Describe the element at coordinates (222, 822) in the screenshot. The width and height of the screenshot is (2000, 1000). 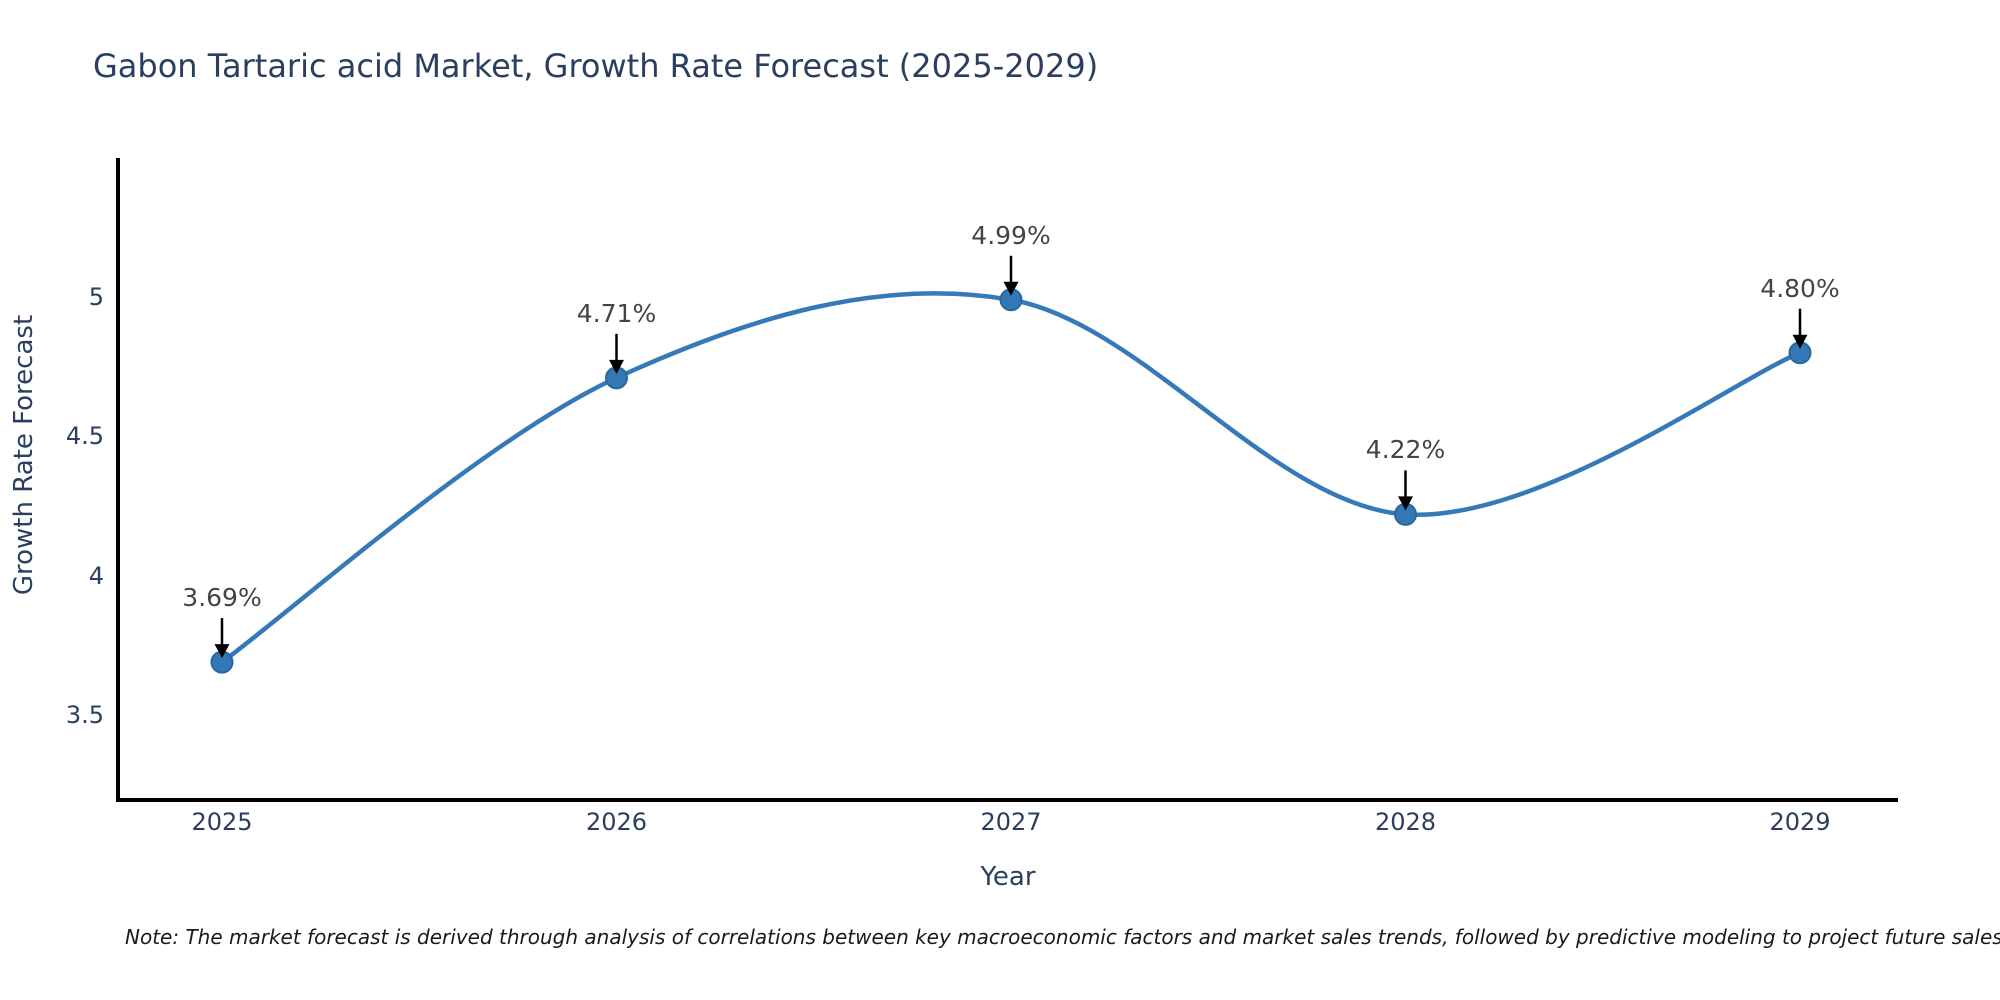
I see `x-tick-label: 2025` at that location.